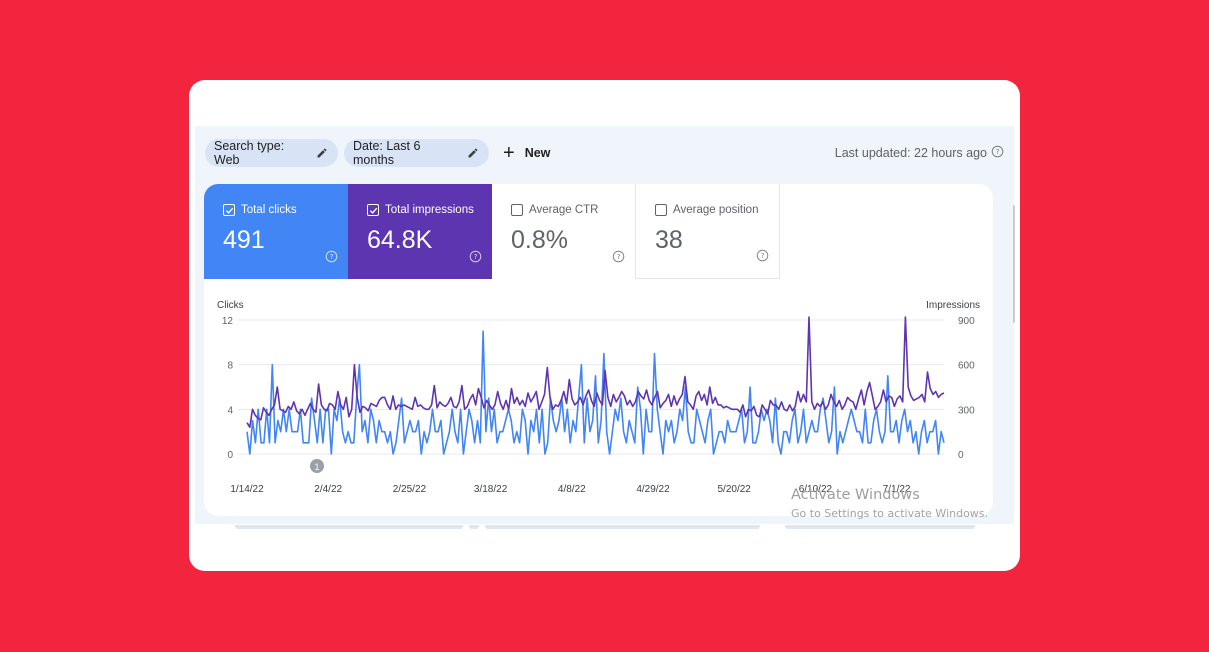  I want to click on last-updated-text: Last updated: 22 hours ago, so click(910, 153).